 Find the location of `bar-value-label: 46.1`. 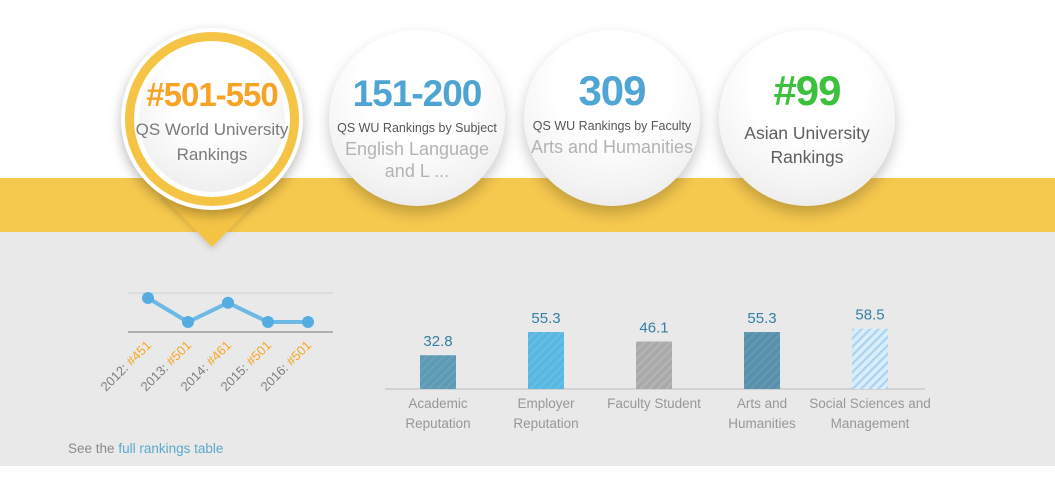

bar-value-label: 46.1 is located at coordinates (653, 328).